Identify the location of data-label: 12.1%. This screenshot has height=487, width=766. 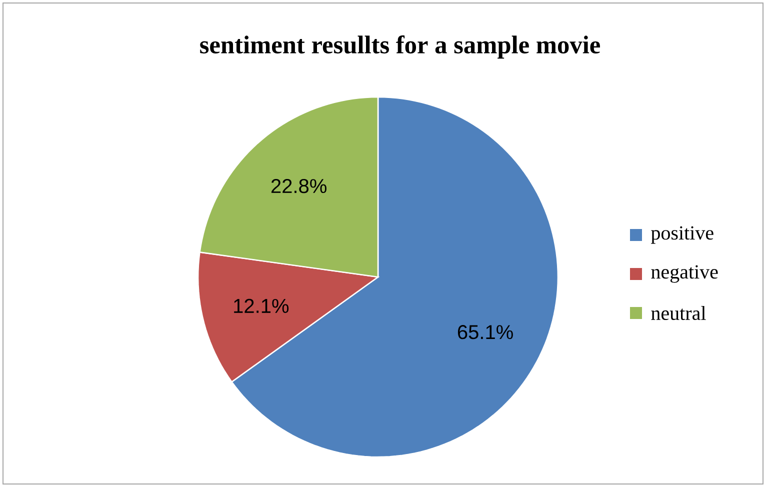
(261, 305).